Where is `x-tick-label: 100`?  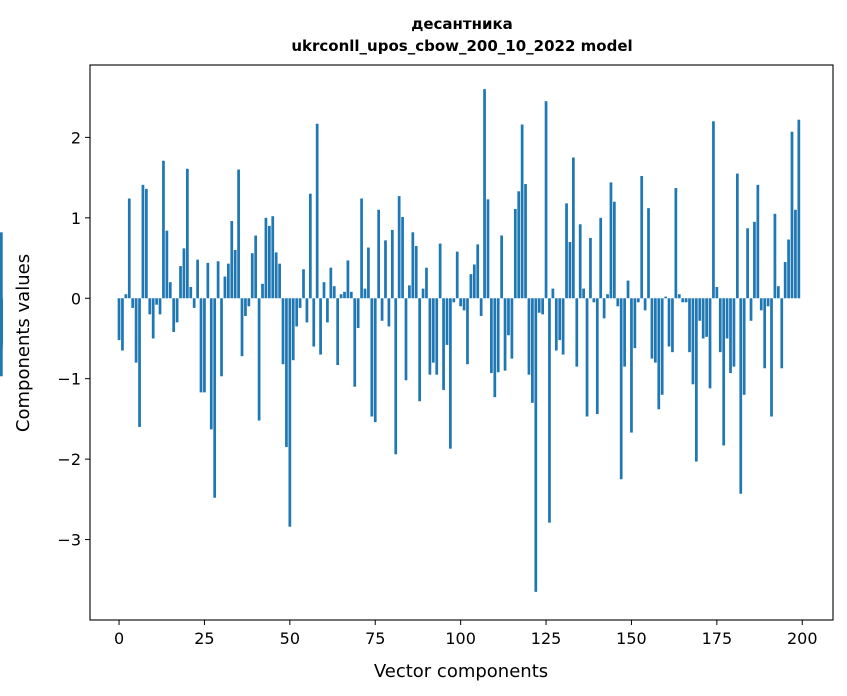
x-tick-label: 100 is located at coordinates (460, 638).